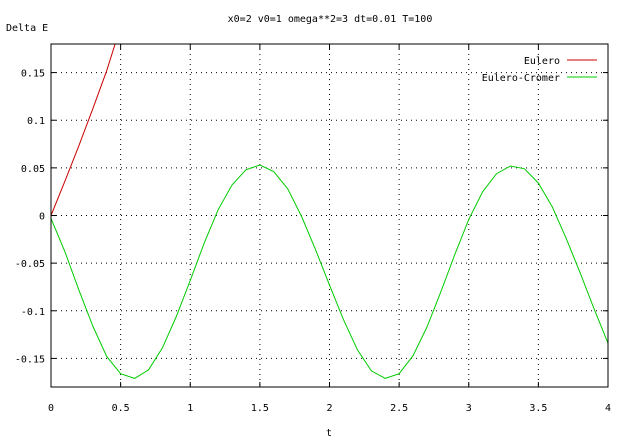 The image size is (631, 441). Describe the element at coordinates (36, 121) in the screenshot. I see `y-tick-label: 0.1` at that location.